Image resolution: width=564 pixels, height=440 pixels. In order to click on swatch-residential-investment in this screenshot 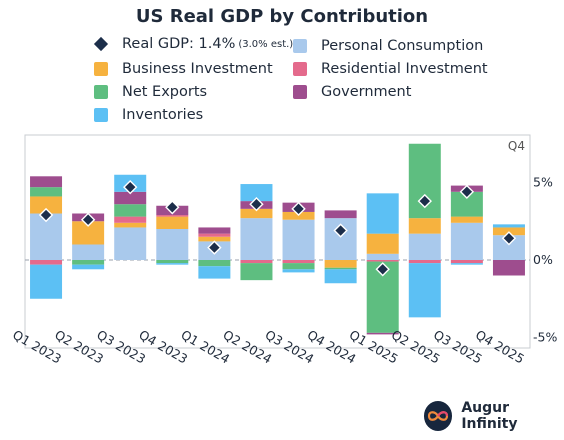, I will do `click(300, 69)`.